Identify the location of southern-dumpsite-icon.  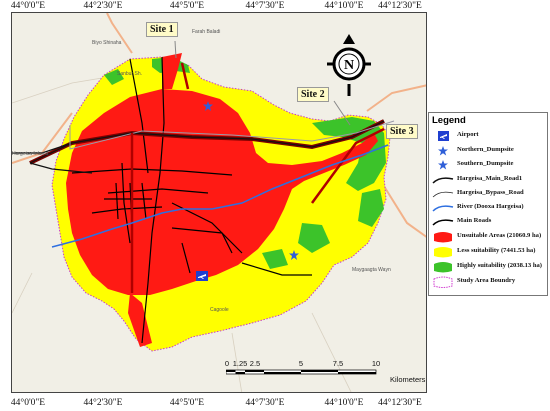
(294, 255).